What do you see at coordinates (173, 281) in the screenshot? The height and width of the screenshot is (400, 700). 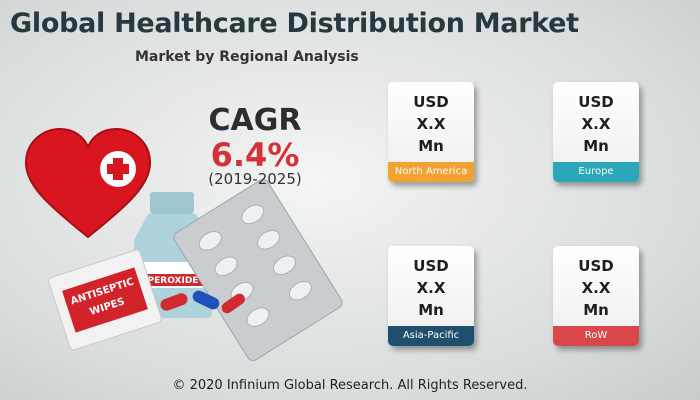 I see `bottle-label: PEROXIDE` at bounding box center [173, 281].